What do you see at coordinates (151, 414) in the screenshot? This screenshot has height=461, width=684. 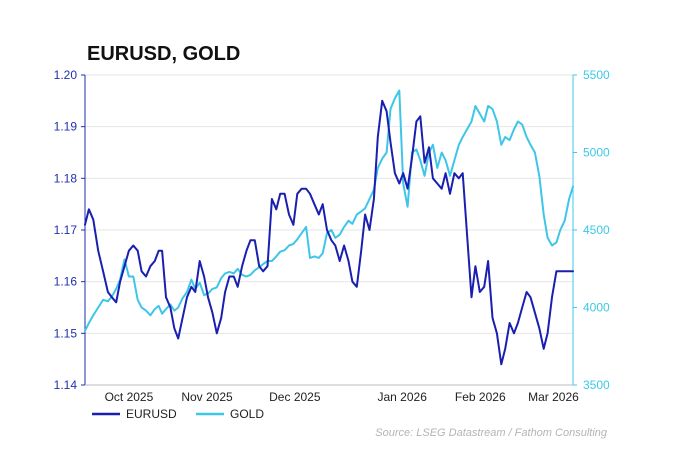 I see `legend-eurusd-label: EURUSD` at bounding box center [151, 414].